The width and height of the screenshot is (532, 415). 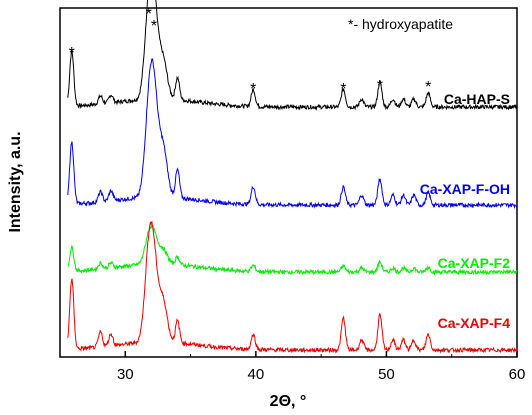 I want to click on series-labels: Ca-HAP-S Ca-XAP-F-OH Ca-XAP-F2 Ca-XAP-F4, so click(x=465, y=211).